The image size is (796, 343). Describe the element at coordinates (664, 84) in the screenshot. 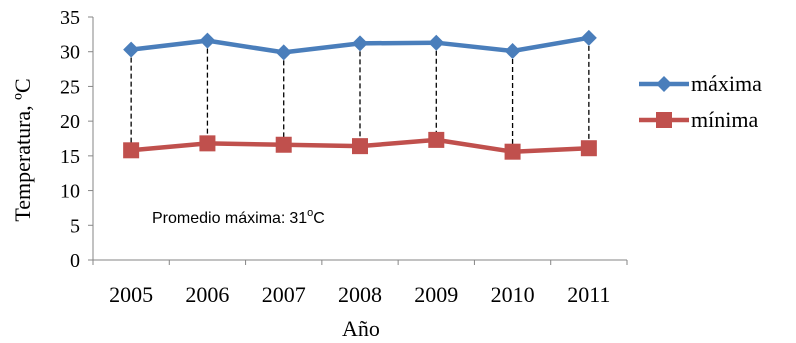

I see `legend-marker-maxima` at that location.